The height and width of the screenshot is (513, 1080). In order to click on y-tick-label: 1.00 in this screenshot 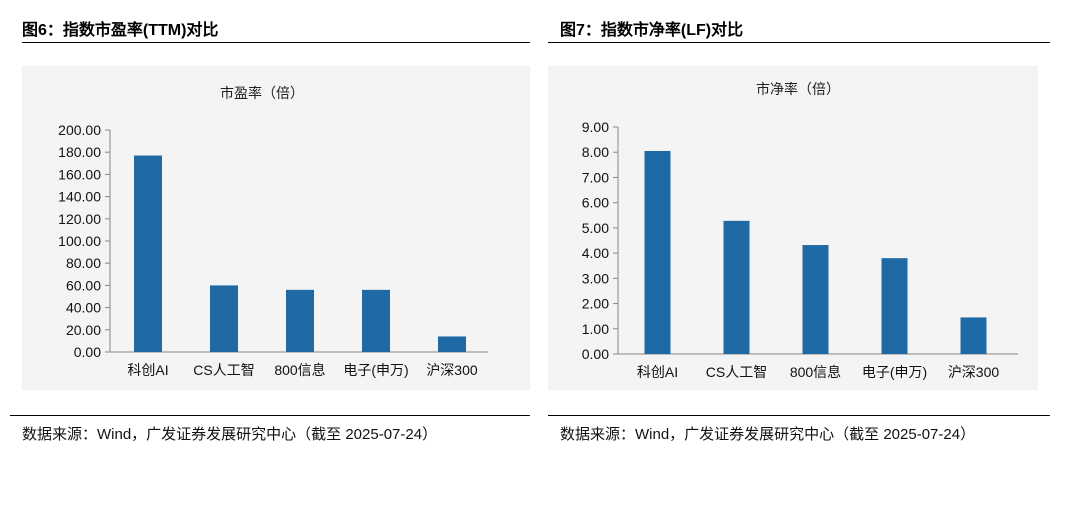, I will do `click(595, 329)`.